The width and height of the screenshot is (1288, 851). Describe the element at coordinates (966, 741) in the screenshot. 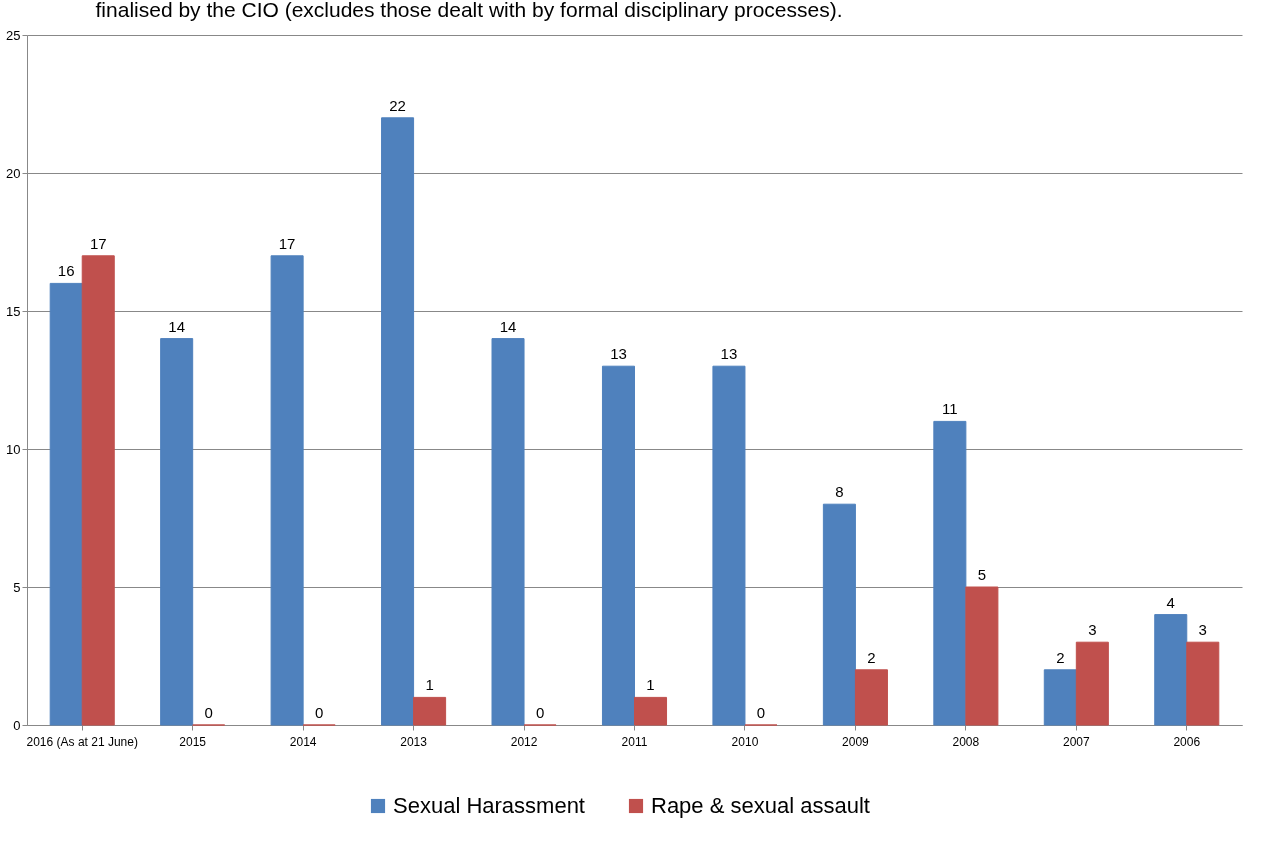

I see `x-tick-label: 2008` at that location.